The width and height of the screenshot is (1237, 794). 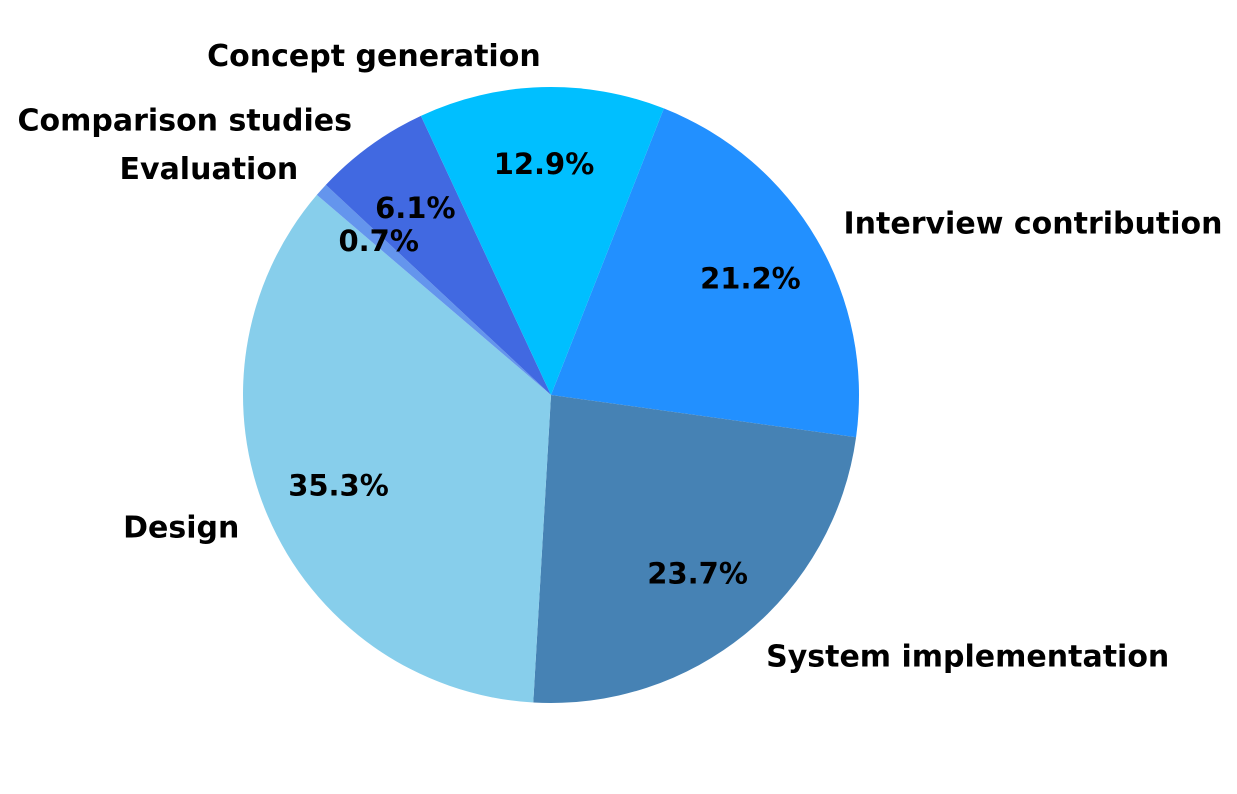 I want to click on pie-slice-concept-generation, so click(x=542, y=241).